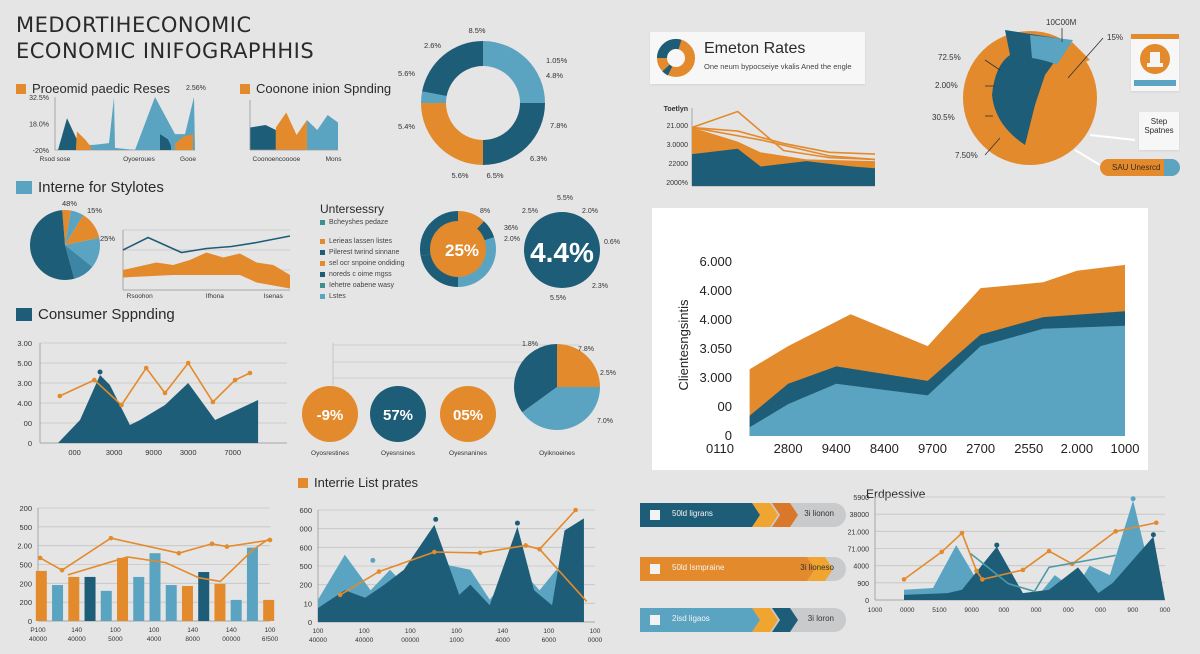 This screenshot has width=1200, height=654. Describe the element at coordinates (468, 453) in the screenshot. I see `kpi-caption: Oyesnanines` at that location.